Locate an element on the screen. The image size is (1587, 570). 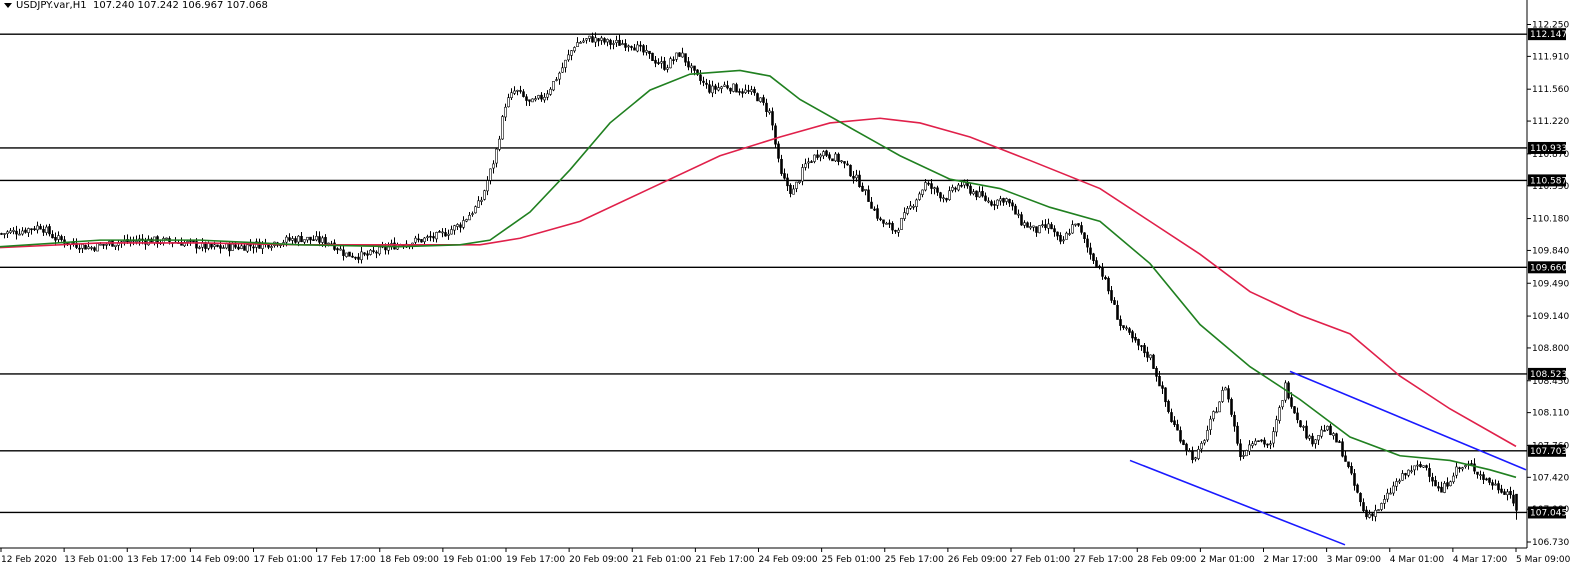
dropdown-arrow-icon is located at coordinates (8, 5).